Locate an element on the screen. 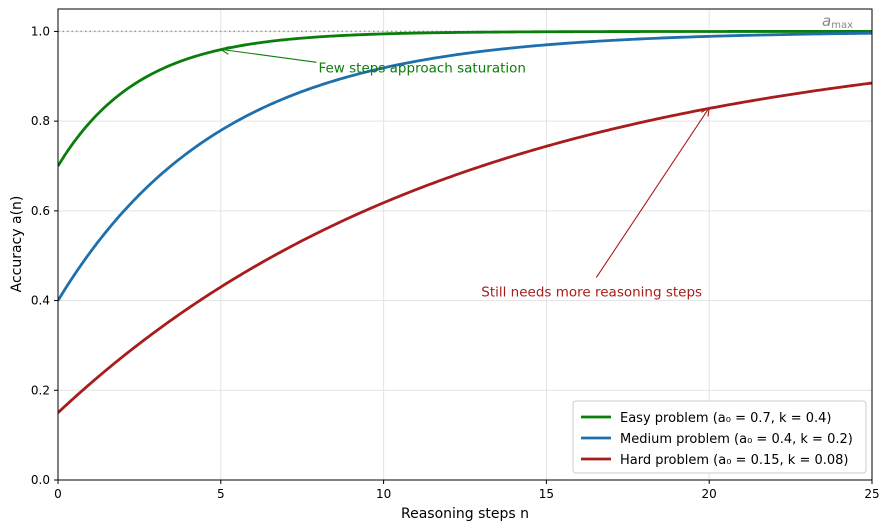 This screenshot has height=530, width=890. a-max-label: amax is located at coordinates (837, 21).